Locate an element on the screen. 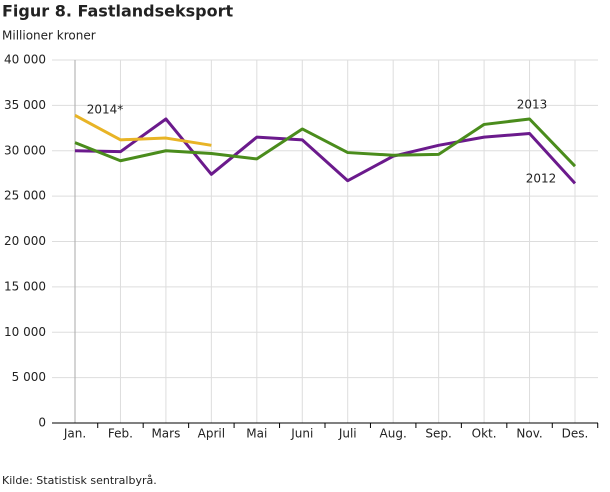  x-tick-label: Okt. is located at coordinates (484, 434).